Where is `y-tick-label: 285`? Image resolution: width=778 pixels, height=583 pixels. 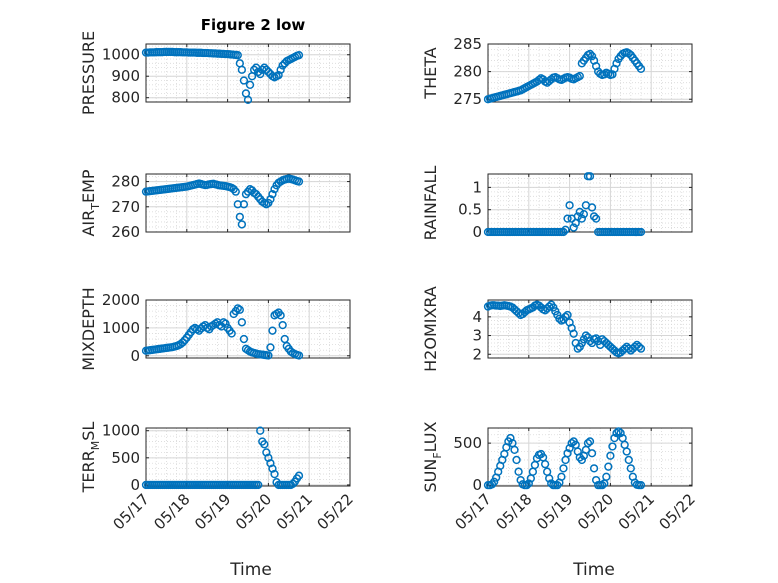
y-tick-label: 285 is located at coordinates (467, 44).